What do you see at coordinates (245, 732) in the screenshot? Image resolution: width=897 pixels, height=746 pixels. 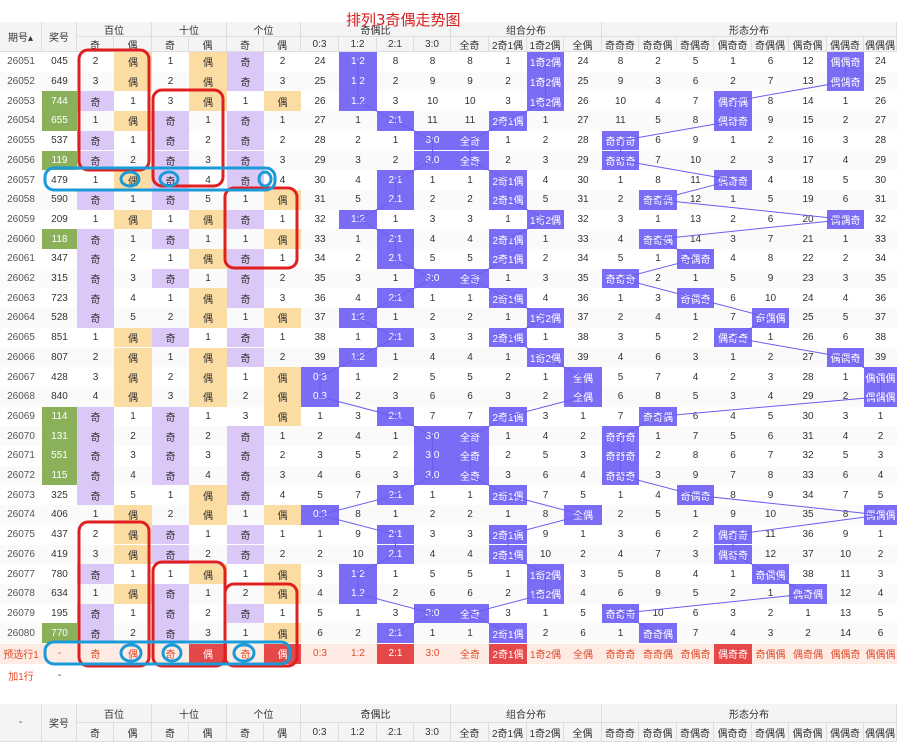 I see `footer-sub-header: 奇` at bounding box center [245, 732].